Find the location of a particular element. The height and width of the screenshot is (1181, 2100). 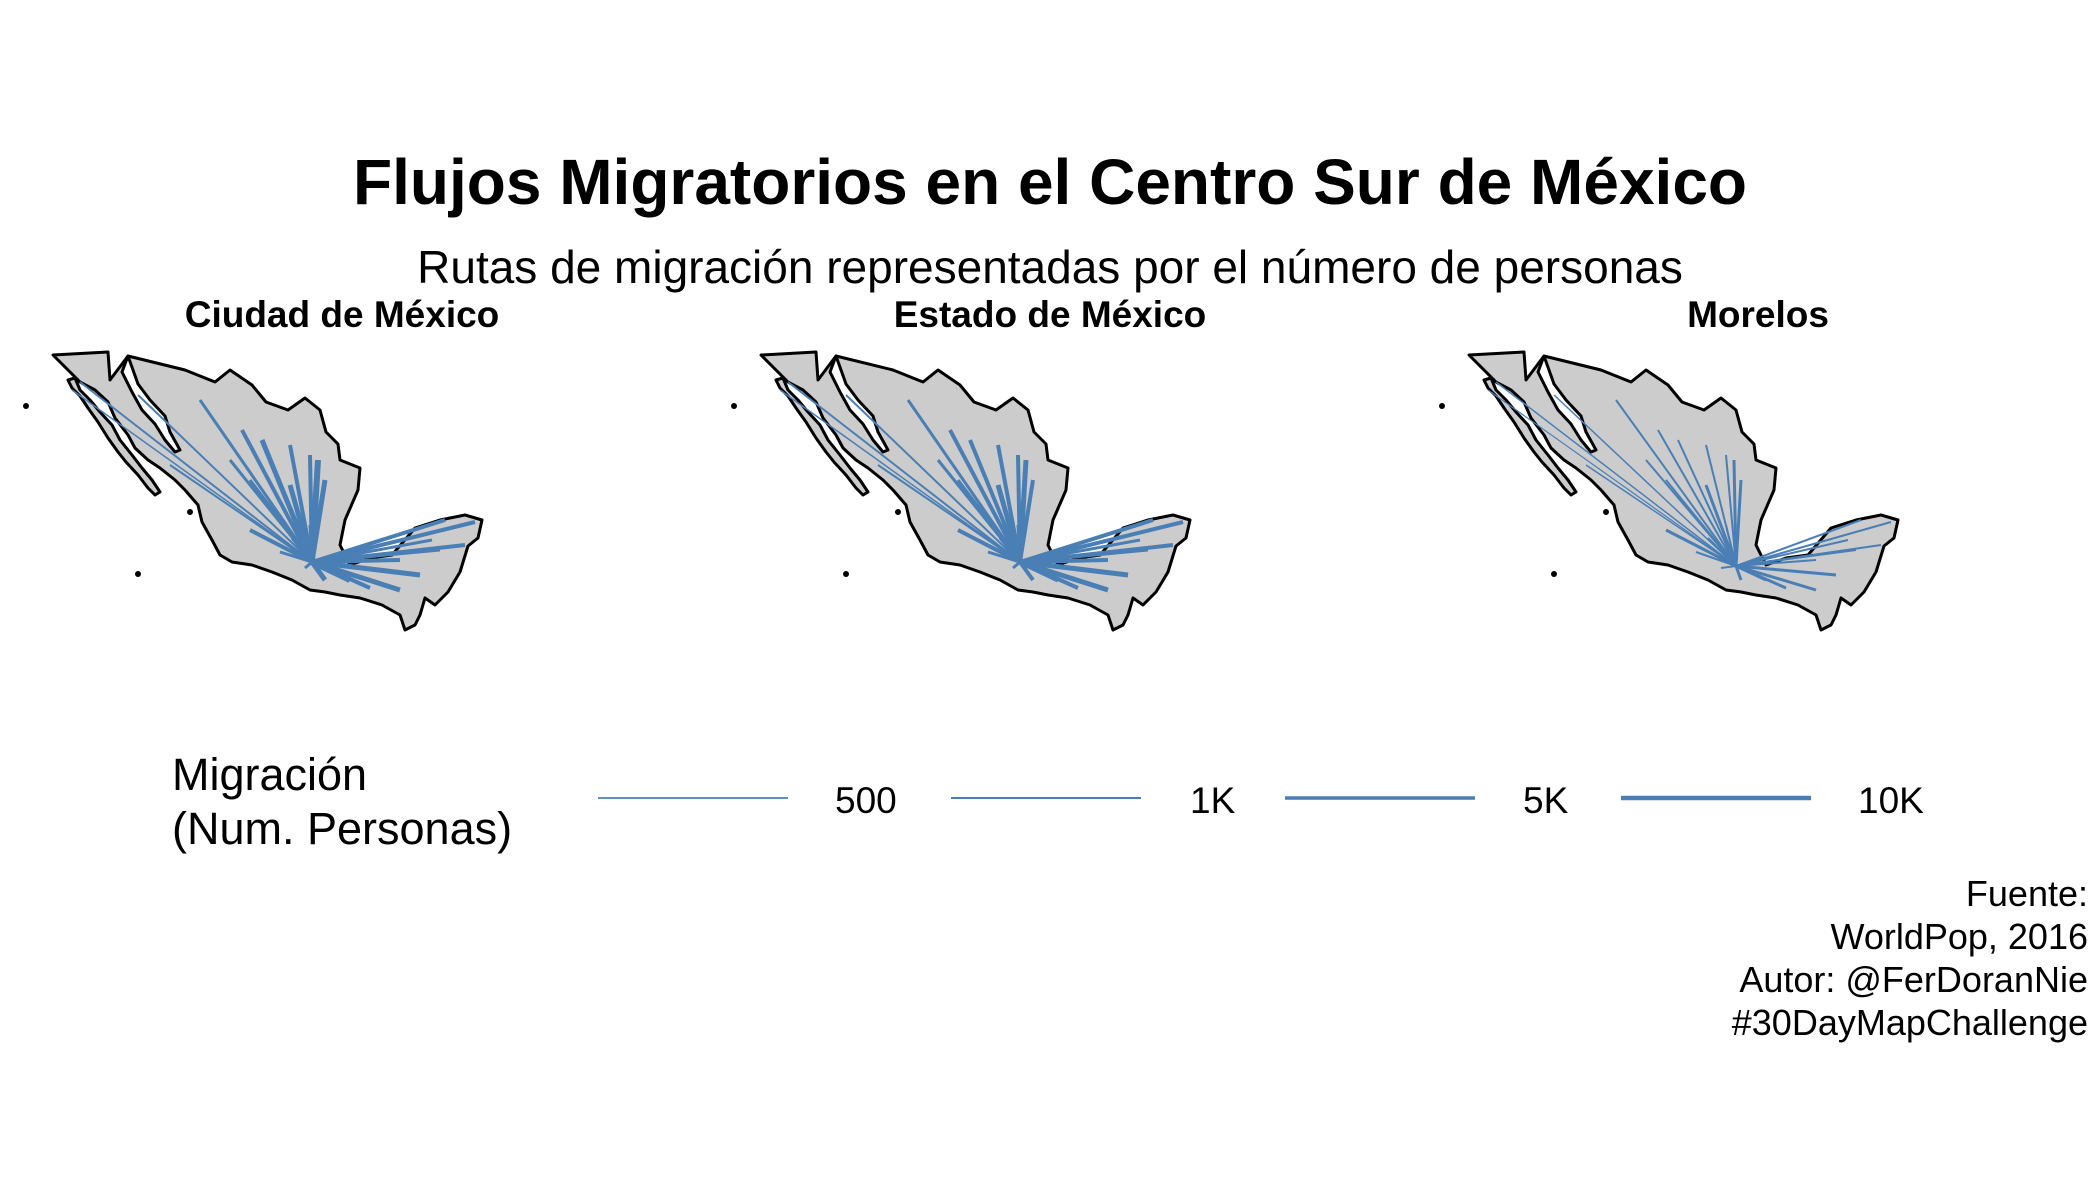

caption-source: WorldPop, 2016 is located at coordinates (1959, 936).